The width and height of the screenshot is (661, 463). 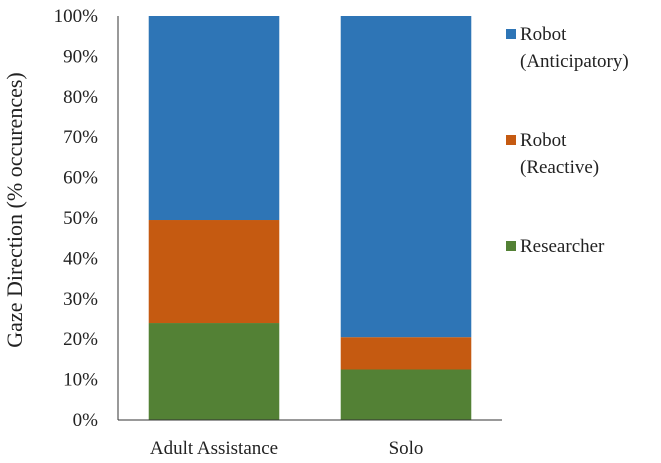 What do you see at coordinates (287, 448) in the screenshot?
I see `x-category-labels: Adult Assistance Solo` at bounding box center [287, 448].